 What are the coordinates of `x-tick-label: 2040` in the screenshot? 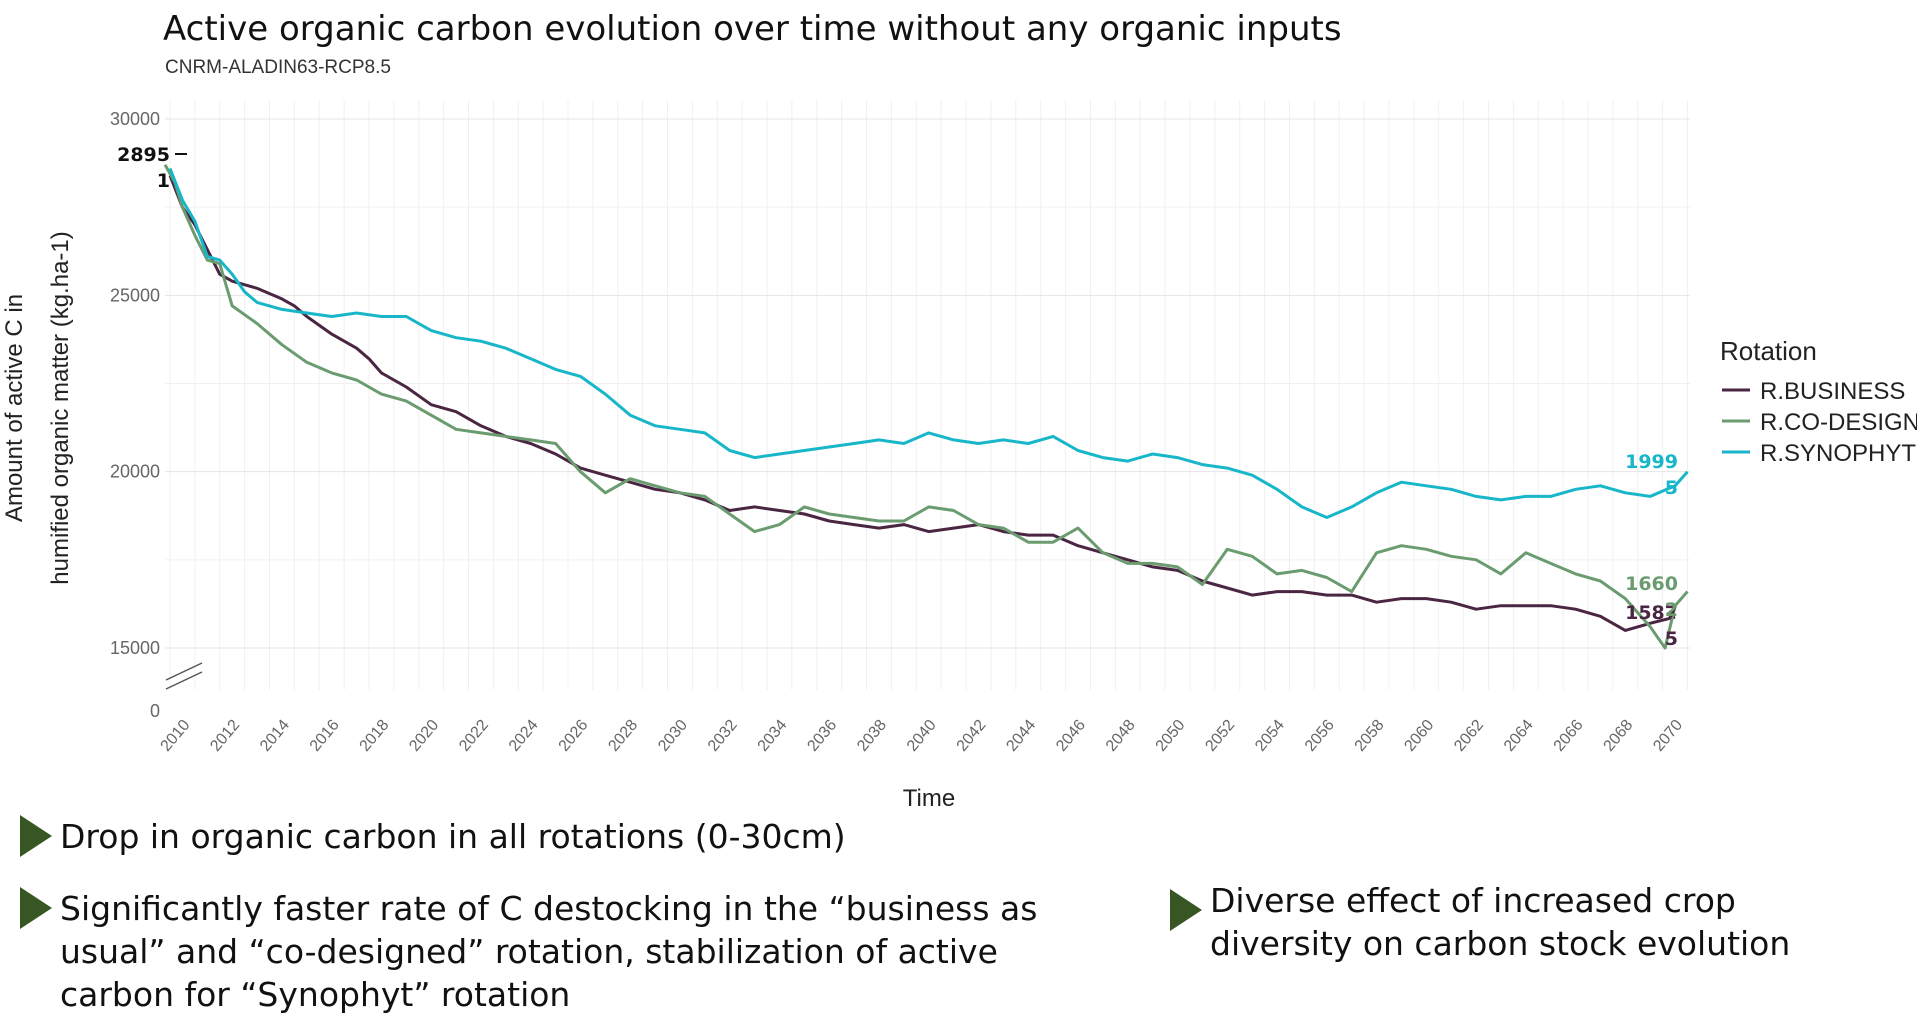 It's located at (922, 736).